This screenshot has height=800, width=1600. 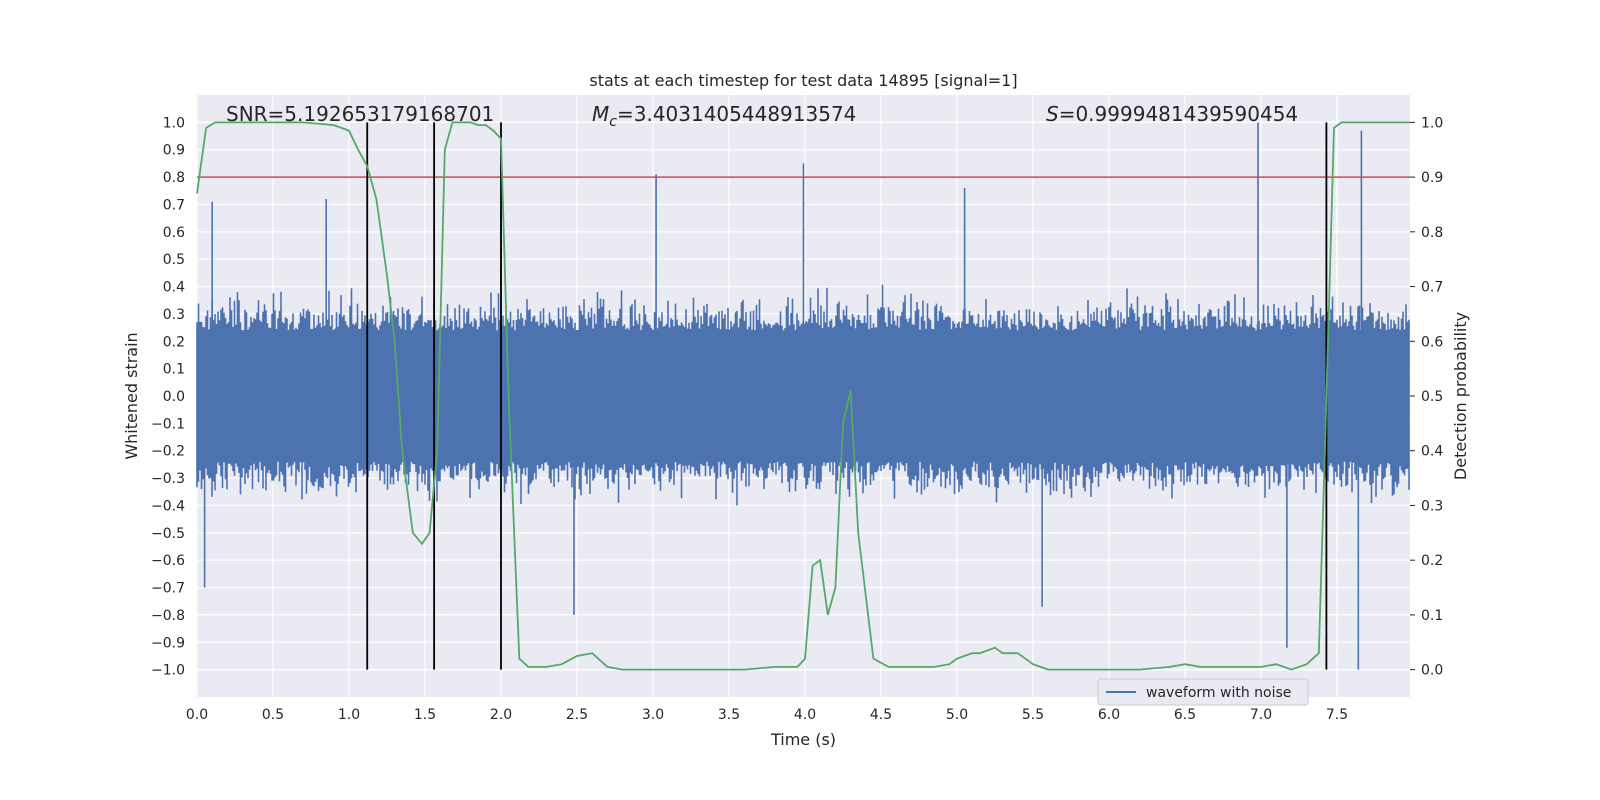 I want to click on x-tick-label: 6.0, so click(x=1109, y=715).